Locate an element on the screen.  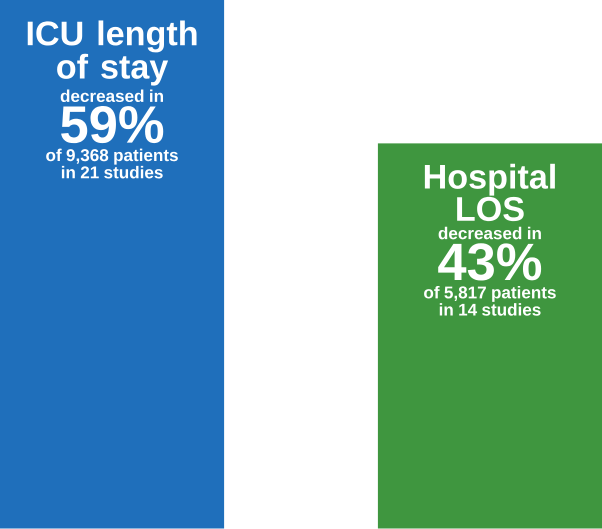
x-tick-label: ICU length of stay is located at coordinates (112, 53).